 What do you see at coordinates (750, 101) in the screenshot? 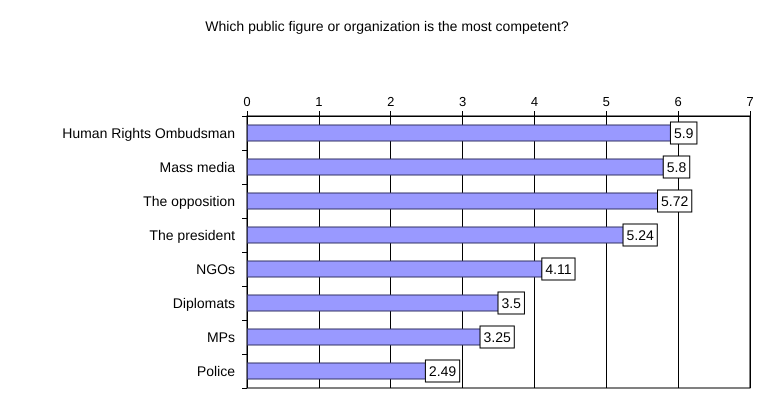
I see `x-tick-label: 7` at bounding box center [750, 101].